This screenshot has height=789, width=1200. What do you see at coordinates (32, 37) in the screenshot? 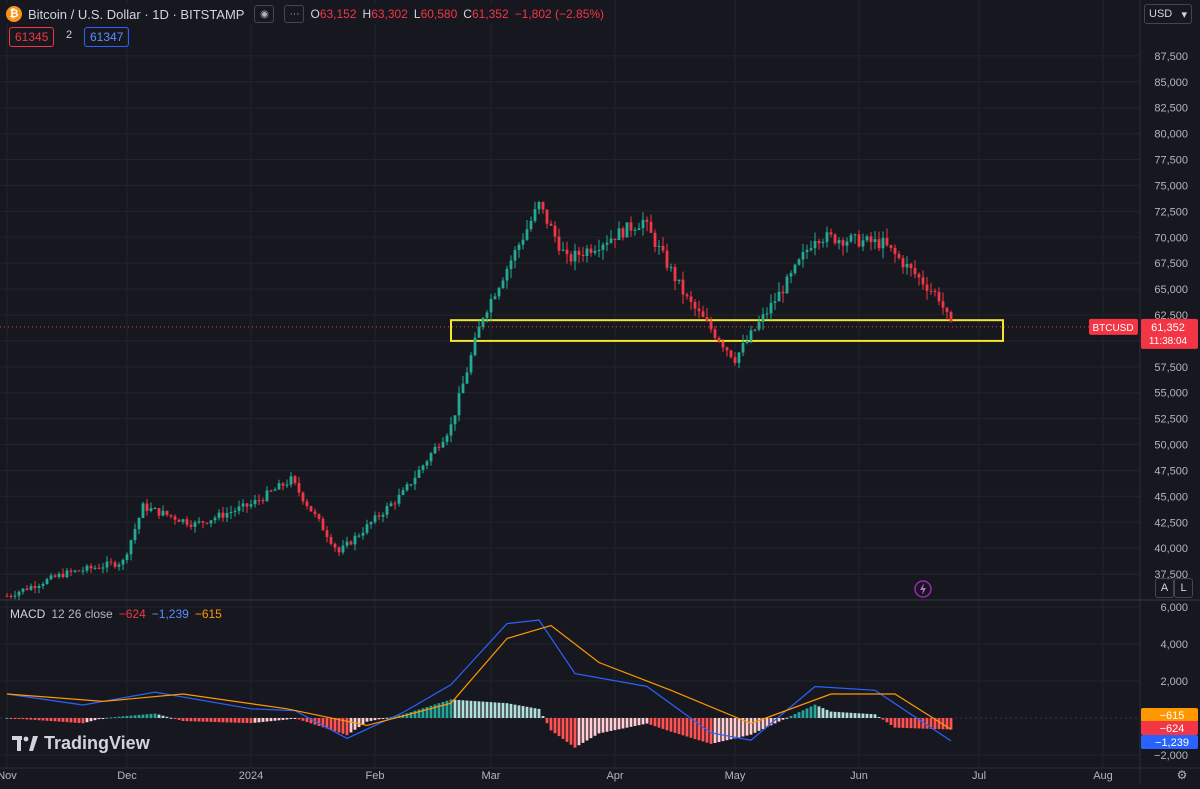
I see `sell-price-button: 61345` at bounding box center [32, 37].